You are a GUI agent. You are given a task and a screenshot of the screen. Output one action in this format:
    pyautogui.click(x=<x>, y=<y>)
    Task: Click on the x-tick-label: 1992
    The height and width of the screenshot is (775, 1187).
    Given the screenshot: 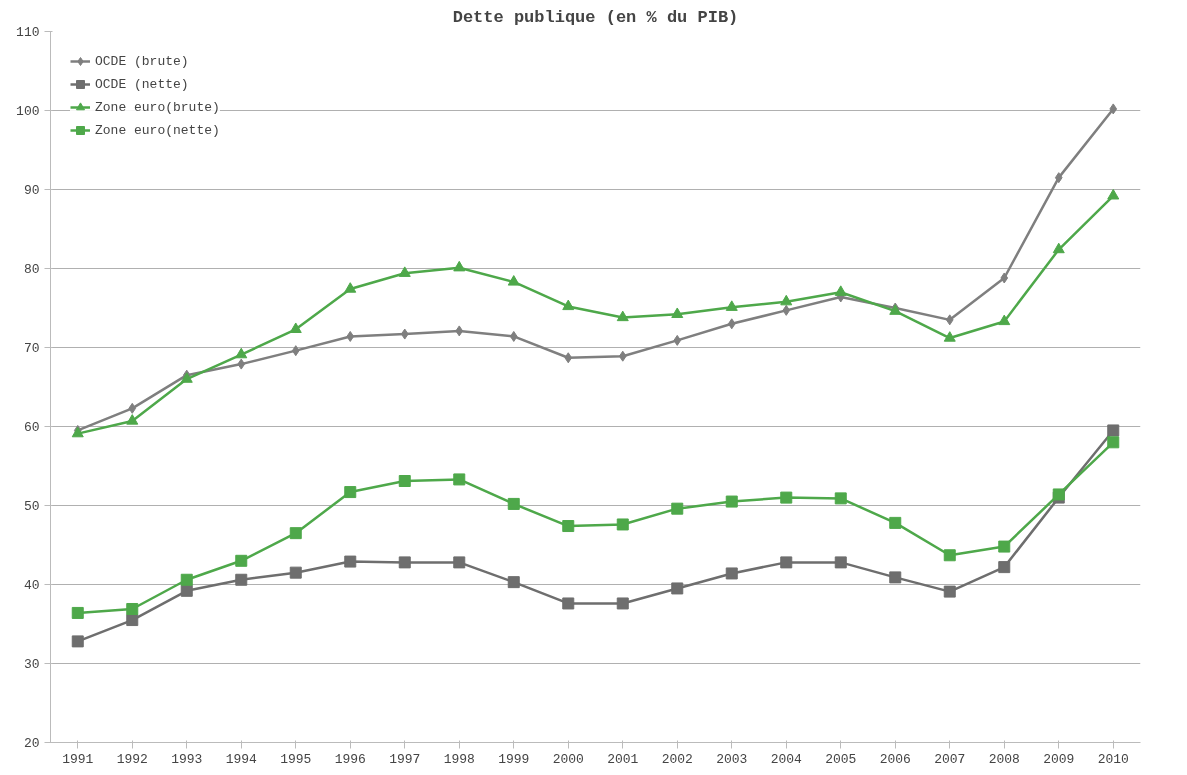 What is the action you would take?
    pyautogui.click(x=132, y=759)
    